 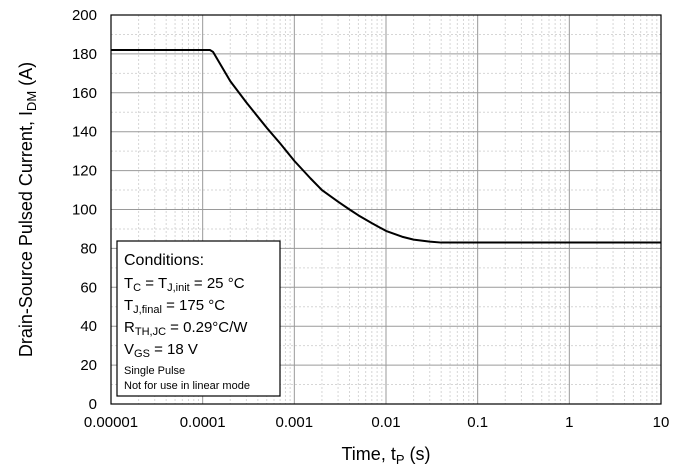 I want to click on y-tick-label: 0, so click(x=93, y=404).